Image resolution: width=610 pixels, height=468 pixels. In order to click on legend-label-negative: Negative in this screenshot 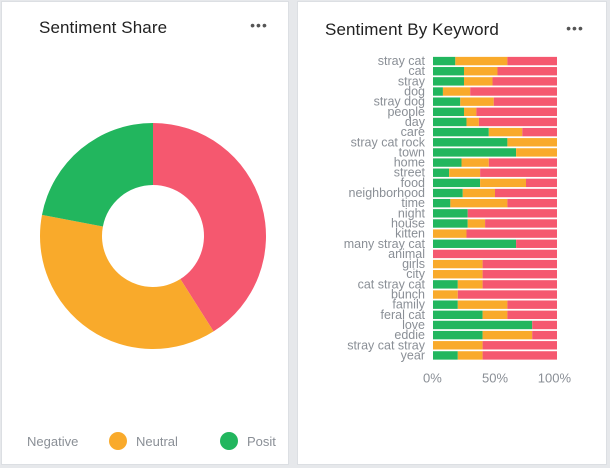, I will do `click(53, 441)`.